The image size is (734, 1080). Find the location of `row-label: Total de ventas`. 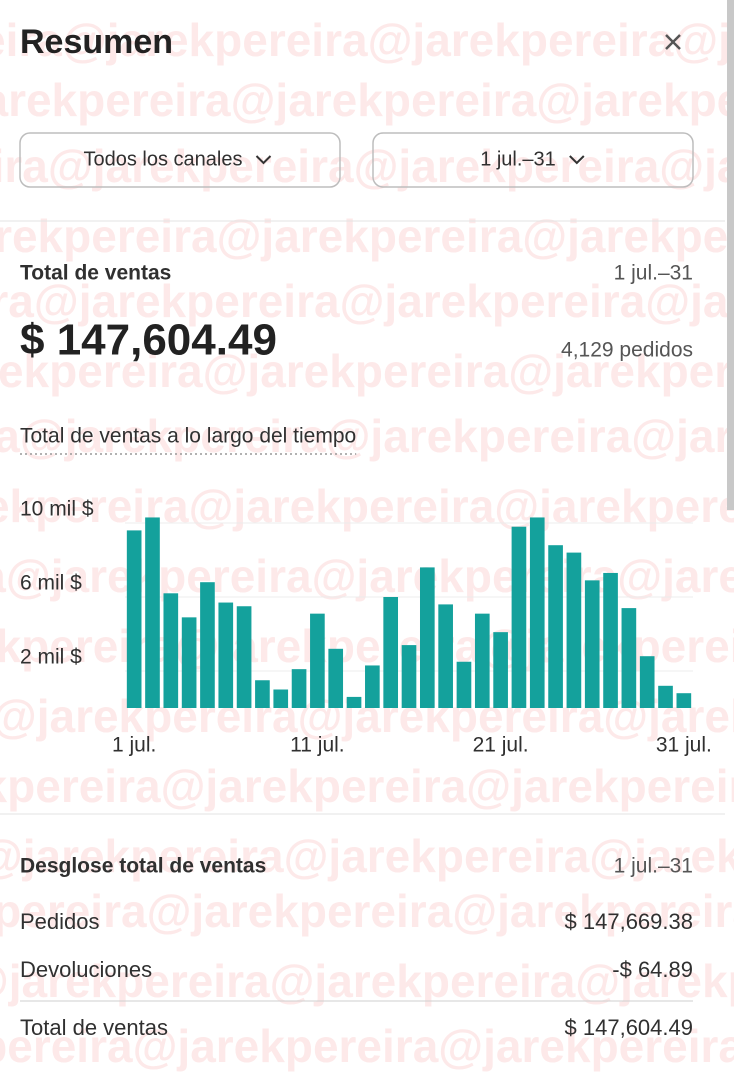

row-label: Total de ventas is located at coordinates (94, 1027).